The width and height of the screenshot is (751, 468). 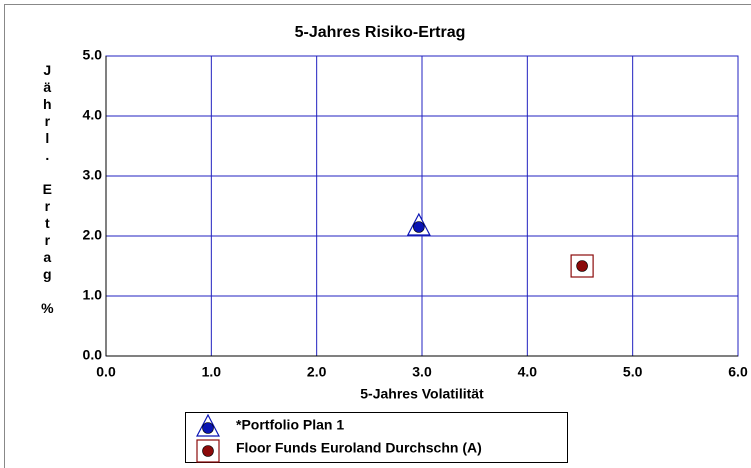 What do you see at coordinates (359, 448) in the screenshot?
I see `legend-label: Floor Funds Euroland Durchschn (A)` at bounding box center [359, 448].